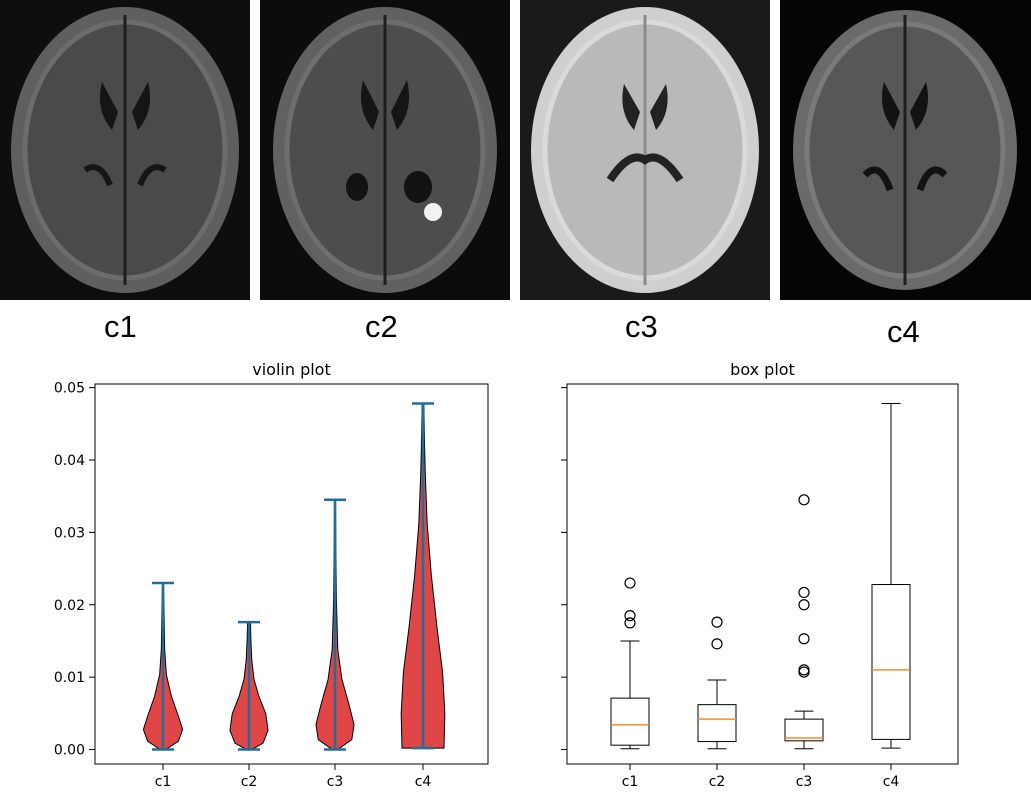  Describe the element at coordinates (69, 389) in the screenshot. I see `y-tick-label: 0.05` at that location.